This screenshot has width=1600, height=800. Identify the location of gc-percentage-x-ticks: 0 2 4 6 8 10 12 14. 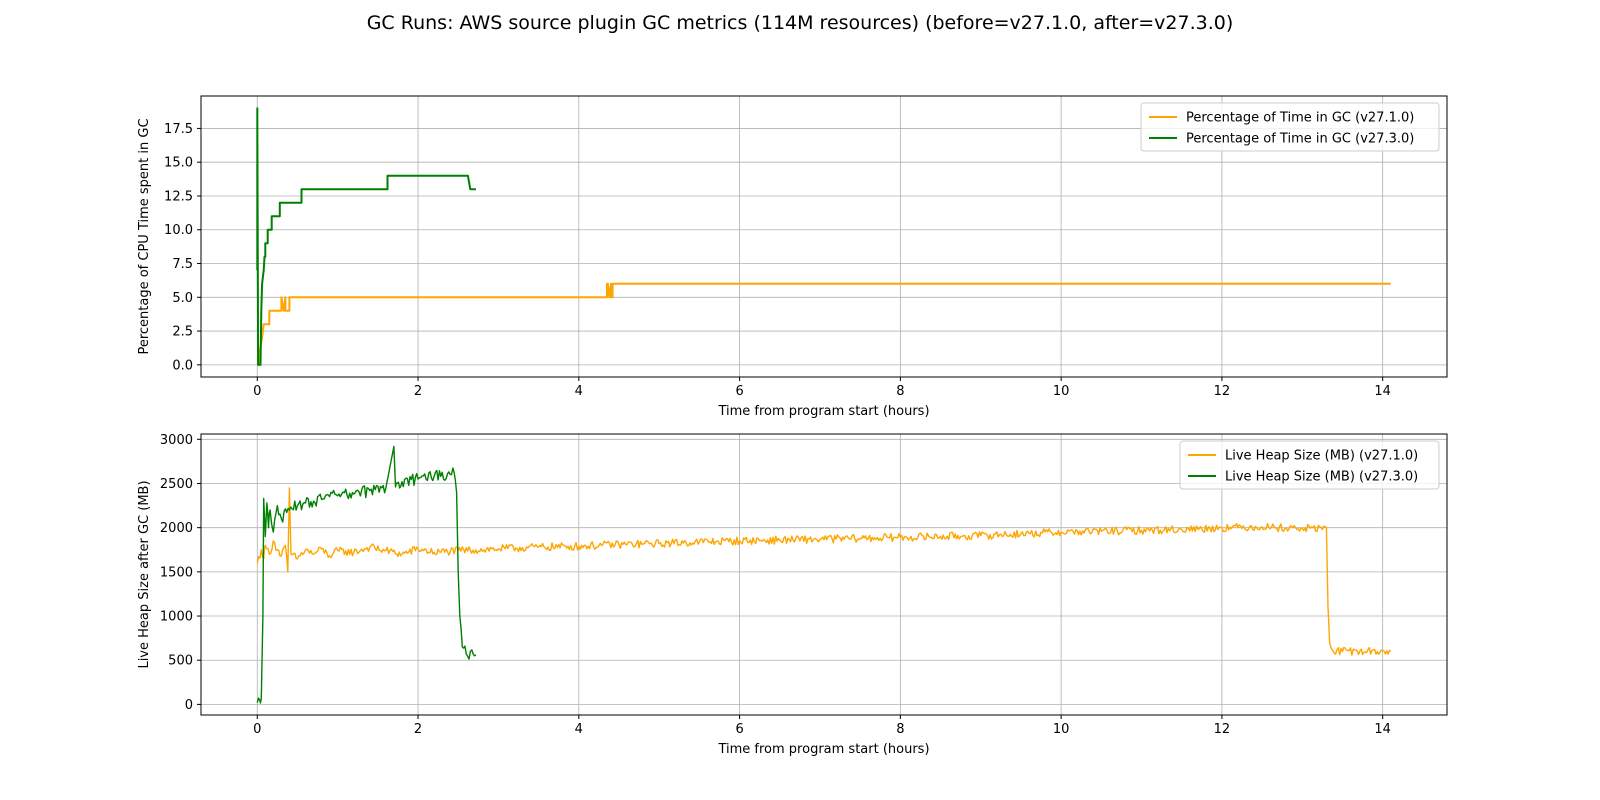
(822, 388).